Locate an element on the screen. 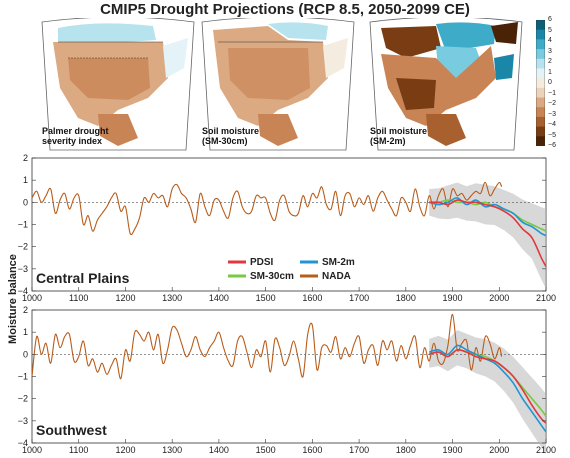 This screenshot has width=570, height=458. colorbar-tick-label: 6 is located at coordinates (550, 19).